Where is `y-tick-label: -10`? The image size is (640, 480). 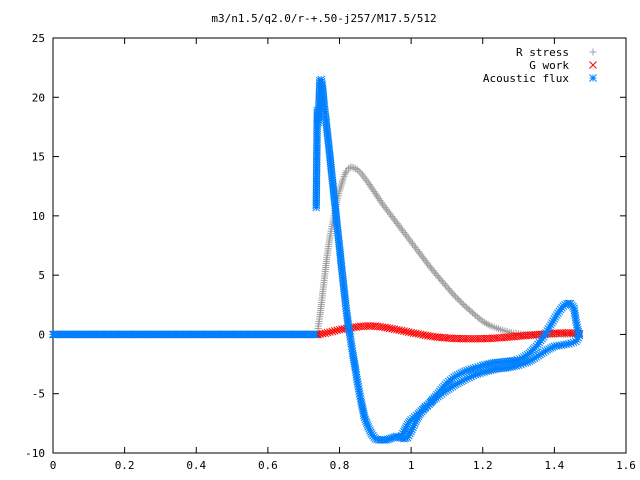
y-tick-label: -10 is located at coordinates (35, 453).